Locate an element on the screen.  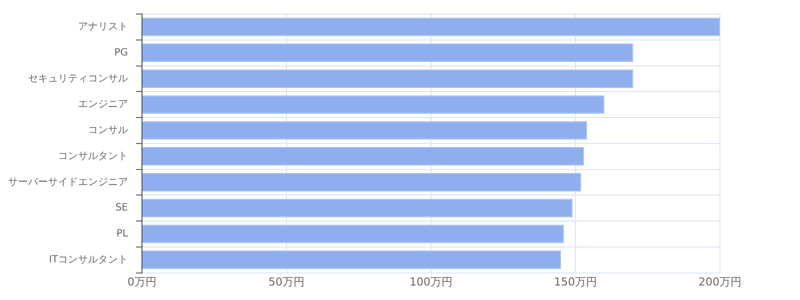
y-tick-label: ITコンサルタント is located at coordinates (88, 260).